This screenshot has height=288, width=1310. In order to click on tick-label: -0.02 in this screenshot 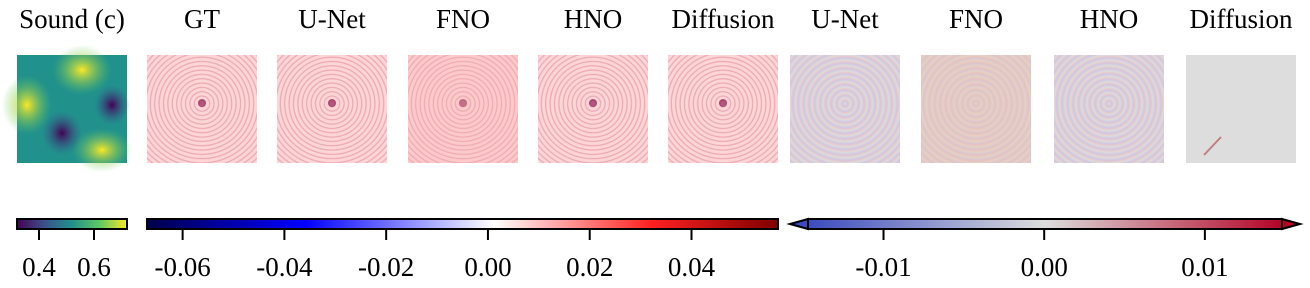, I will do `click(386, 267)`.